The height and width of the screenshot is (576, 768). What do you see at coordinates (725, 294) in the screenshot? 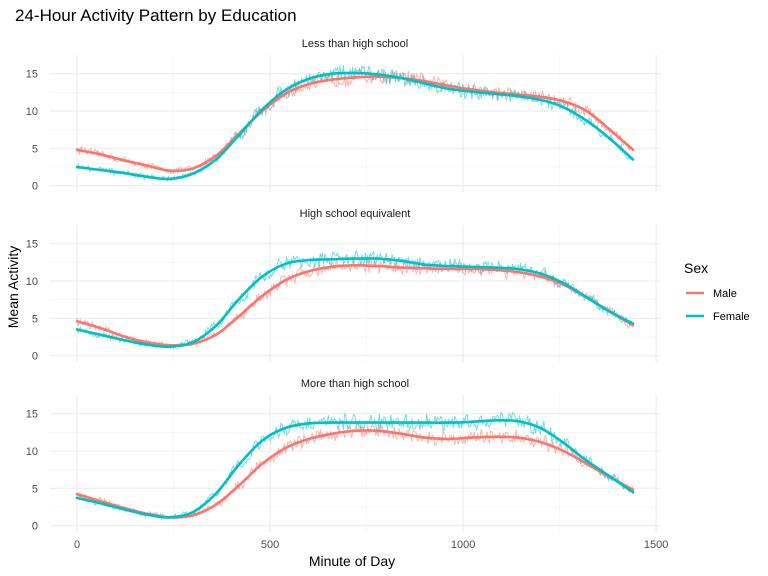
I see `legend-label: Male` at bounding box center [725, 294].